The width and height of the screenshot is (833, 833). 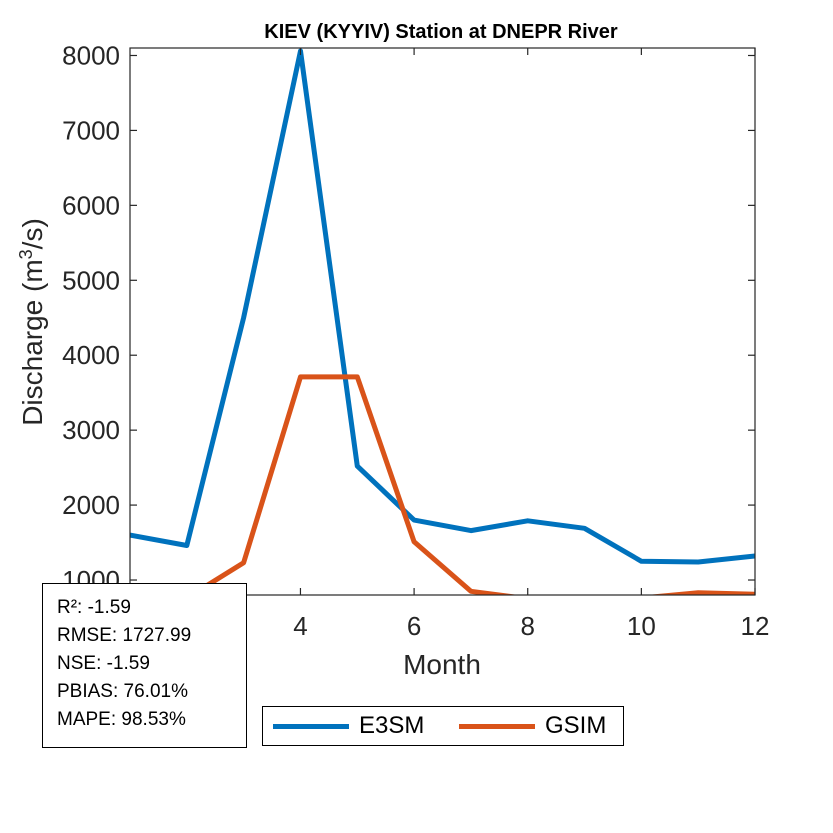 What do you see at coordinates (91, 130) in the screenshot?
I see `y-tick-label: 7000` at bounding box center [91, 130].